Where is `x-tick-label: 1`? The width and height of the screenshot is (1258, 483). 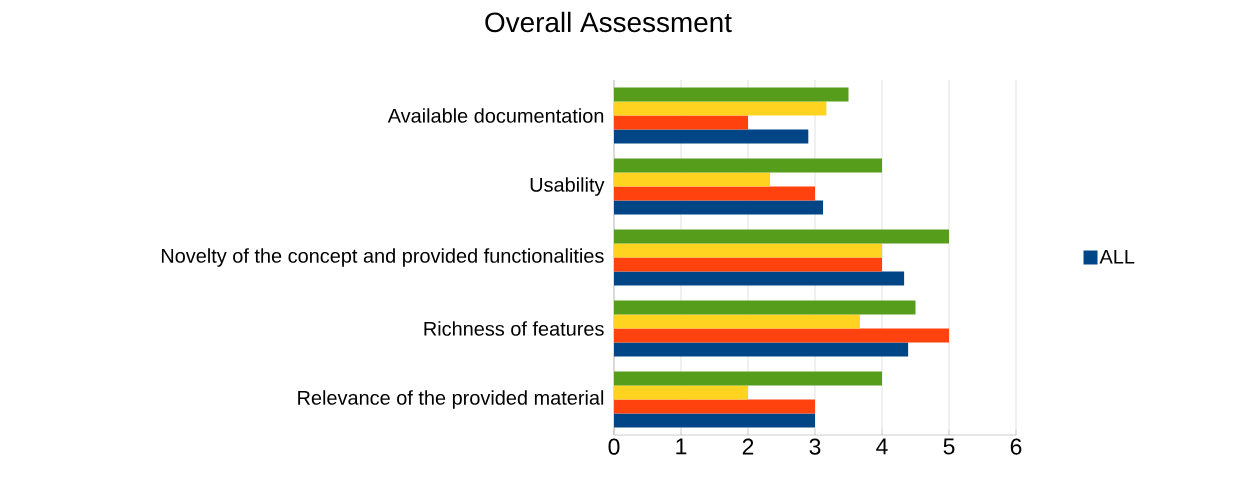 x-tick-label: 1 is located at coordinates (681, 446).